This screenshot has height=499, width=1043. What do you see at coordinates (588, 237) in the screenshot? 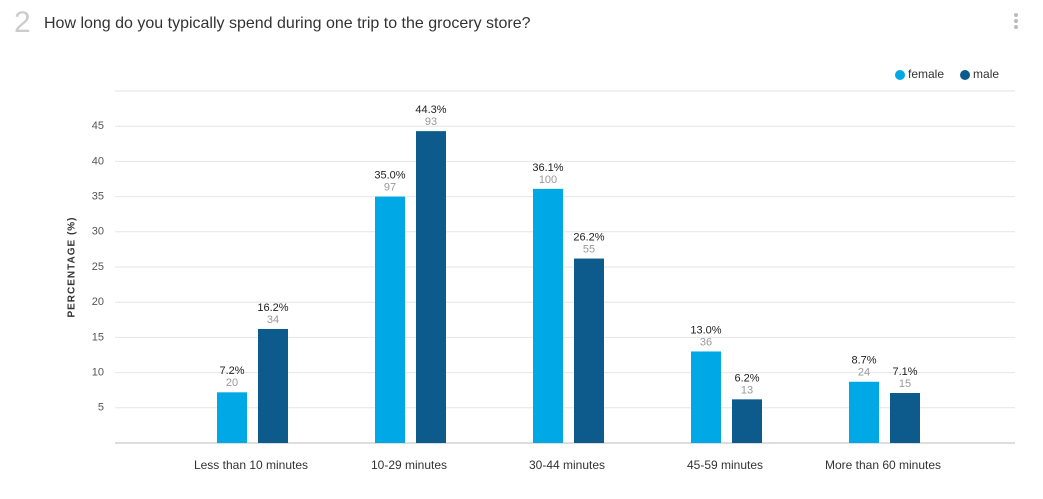
I see `value-label: 26.2%` at bounding box center [588, 237].